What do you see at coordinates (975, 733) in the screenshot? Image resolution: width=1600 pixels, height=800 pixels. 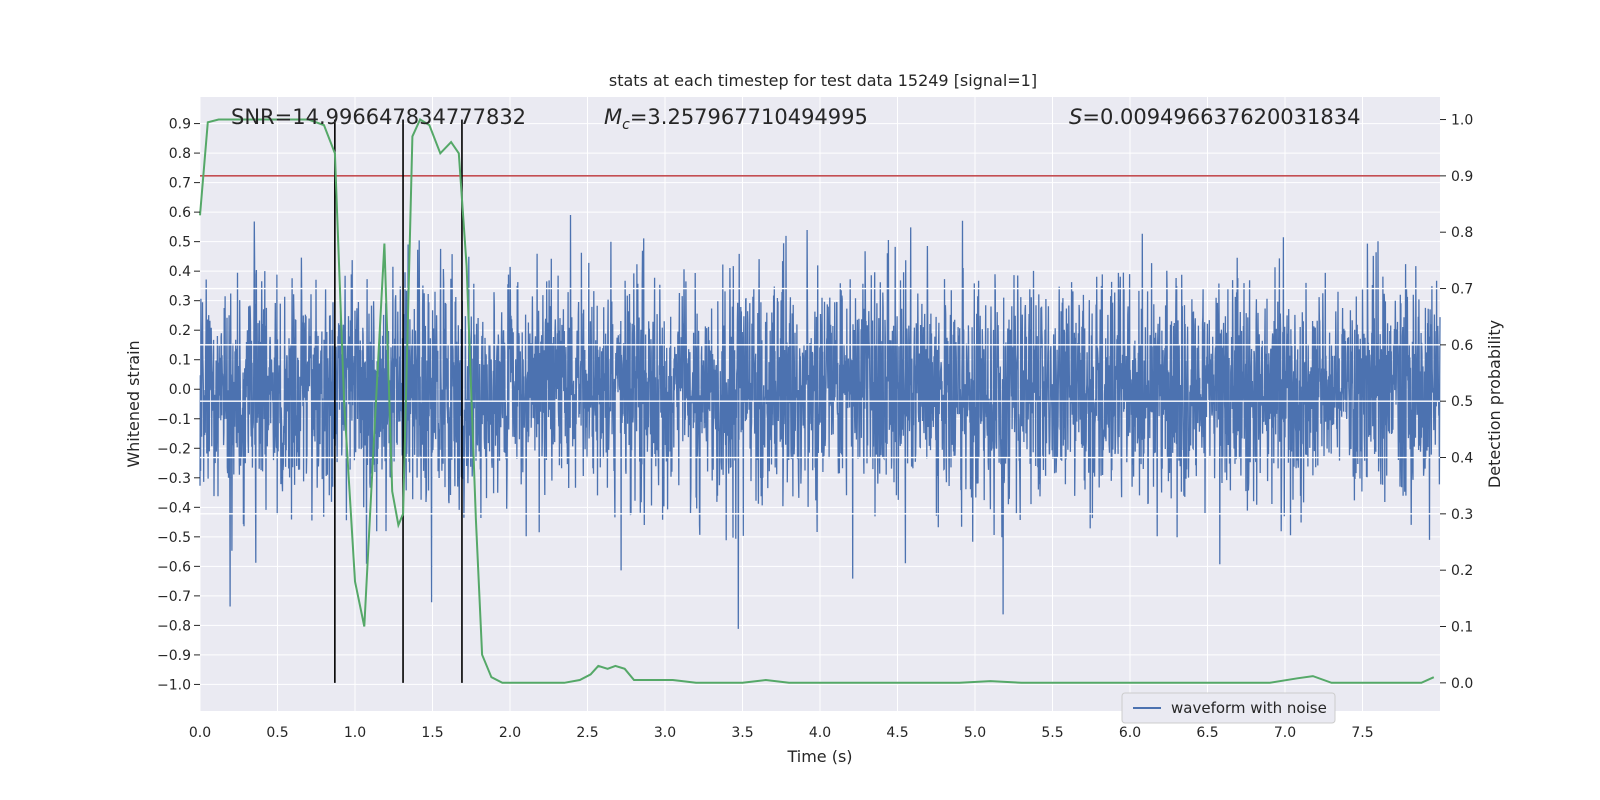 I see `x-tick-label: 5.0` at bounding box center [975, 733].